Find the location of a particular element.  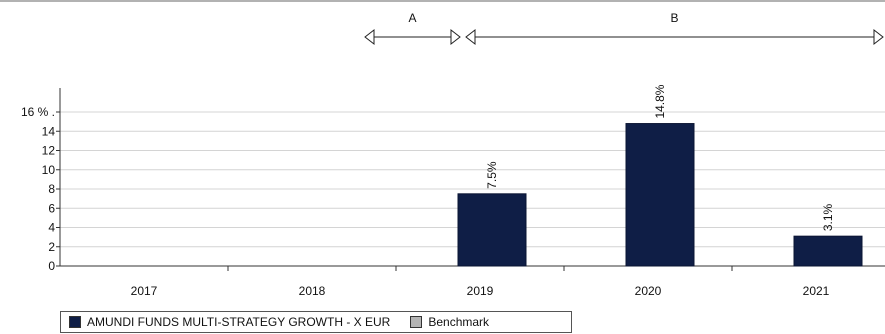

legend-swatch-fund is located at coordinates (75, 322).